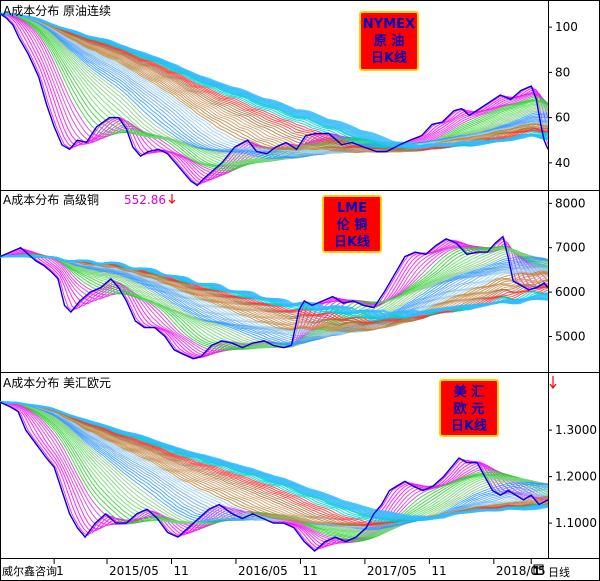  I want to click on y-tick-label: 7000, so click(570, 248).